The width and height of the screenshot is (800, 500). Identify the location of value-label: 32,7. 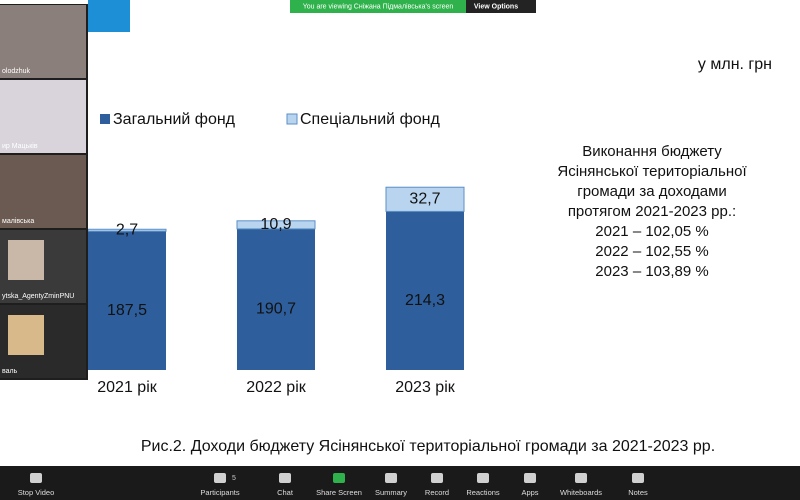
(424, 199).